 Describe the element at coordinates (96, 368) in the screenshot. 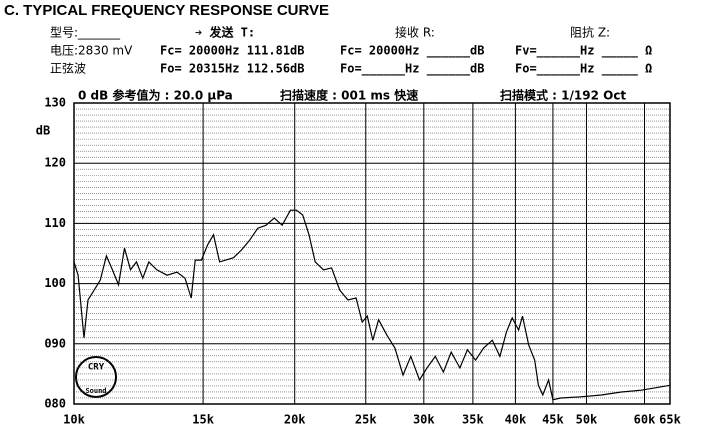

I see `logo-top: CRY` at that location.